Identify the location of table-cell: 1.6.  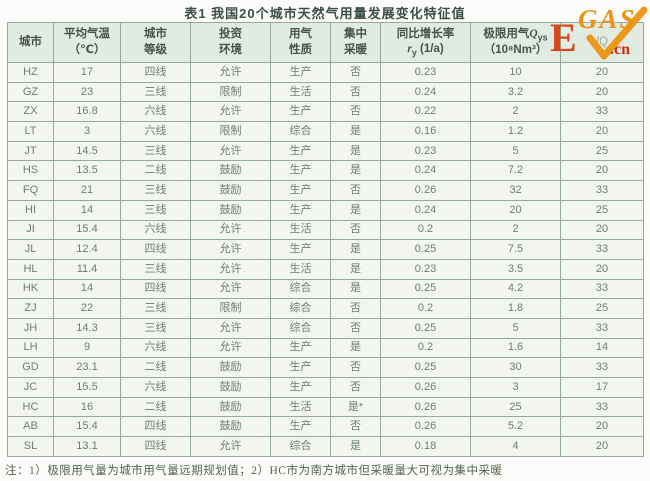
(515, 348).